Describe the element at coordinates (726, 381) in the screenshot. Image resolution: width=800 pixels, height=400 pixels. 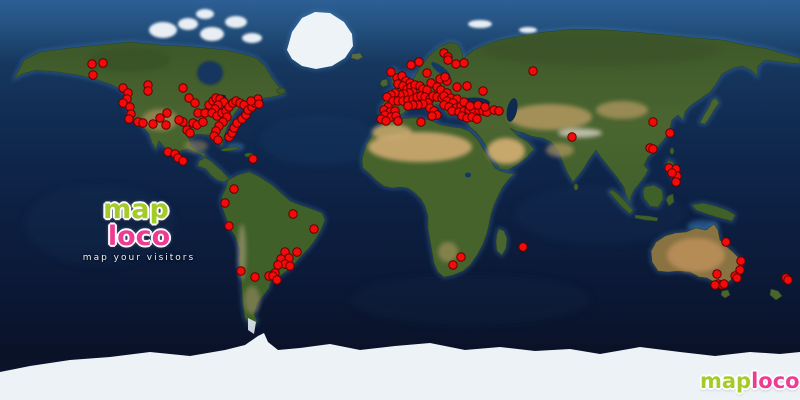
I see `corner-logo-map-text: map` at that location.